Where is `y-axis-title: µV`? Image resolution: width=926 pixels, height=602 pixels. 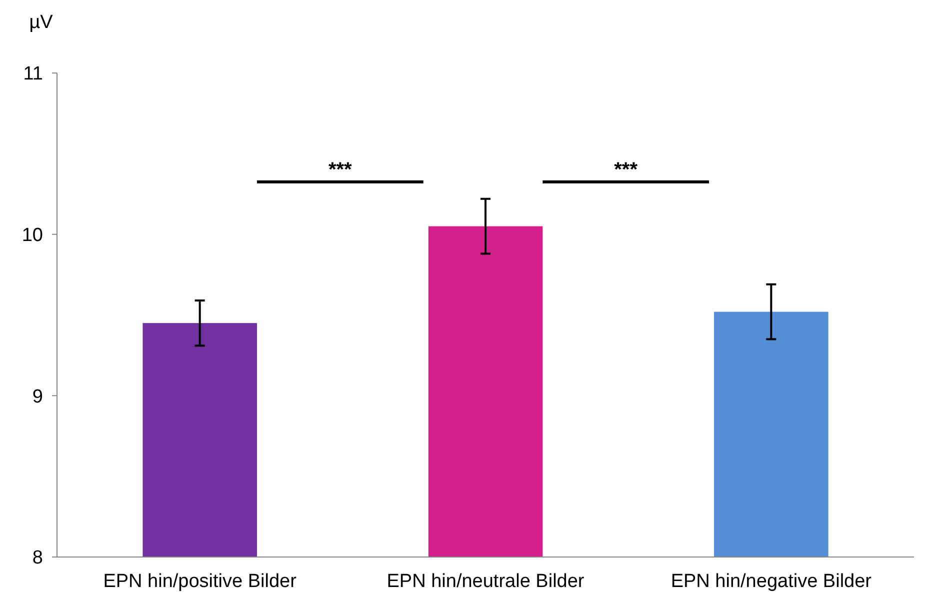
y-axis-title: µV is located at coordinates (41, 22).